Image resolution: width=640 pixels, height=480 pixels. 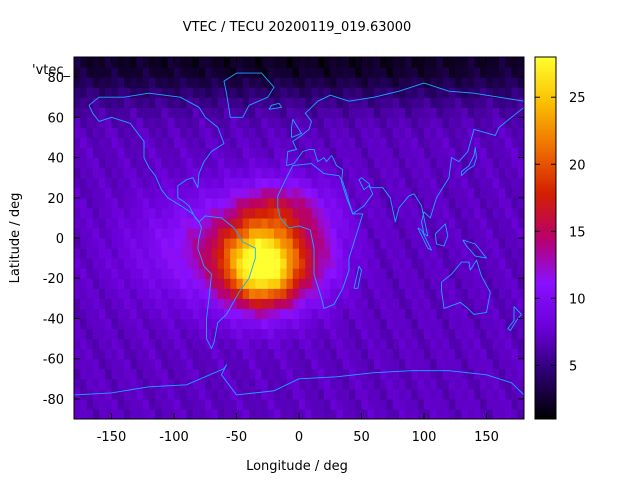 What do you see at coordinates (573, 366) in the screenshot?
I see `colorbar-tick-label: 5` at bounding box center [573, 366].